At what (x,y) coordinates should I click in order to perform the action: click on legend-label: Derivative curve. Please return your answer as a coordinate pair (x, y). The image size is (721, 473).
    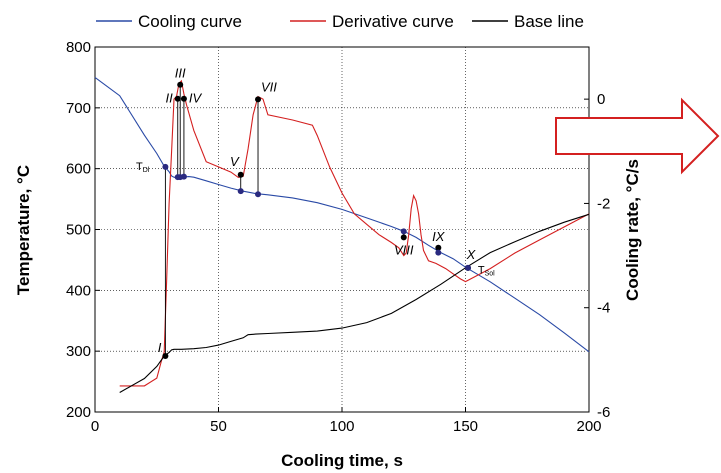
    Looking at the image, I should click on (393, 21).